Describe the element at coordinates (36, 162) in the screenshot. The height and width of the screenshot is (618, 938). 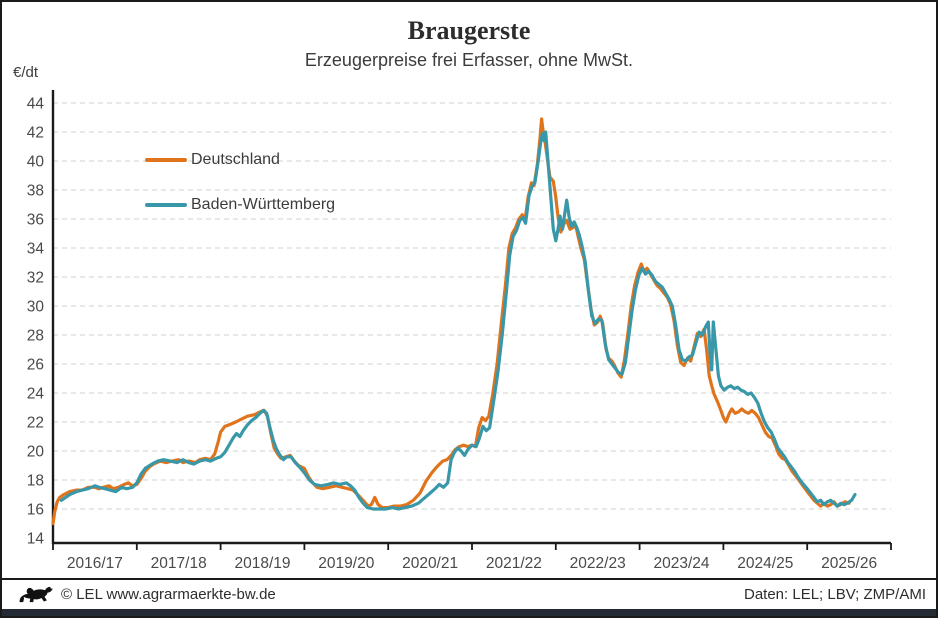
I see `y-tick-label: 40` at that location.